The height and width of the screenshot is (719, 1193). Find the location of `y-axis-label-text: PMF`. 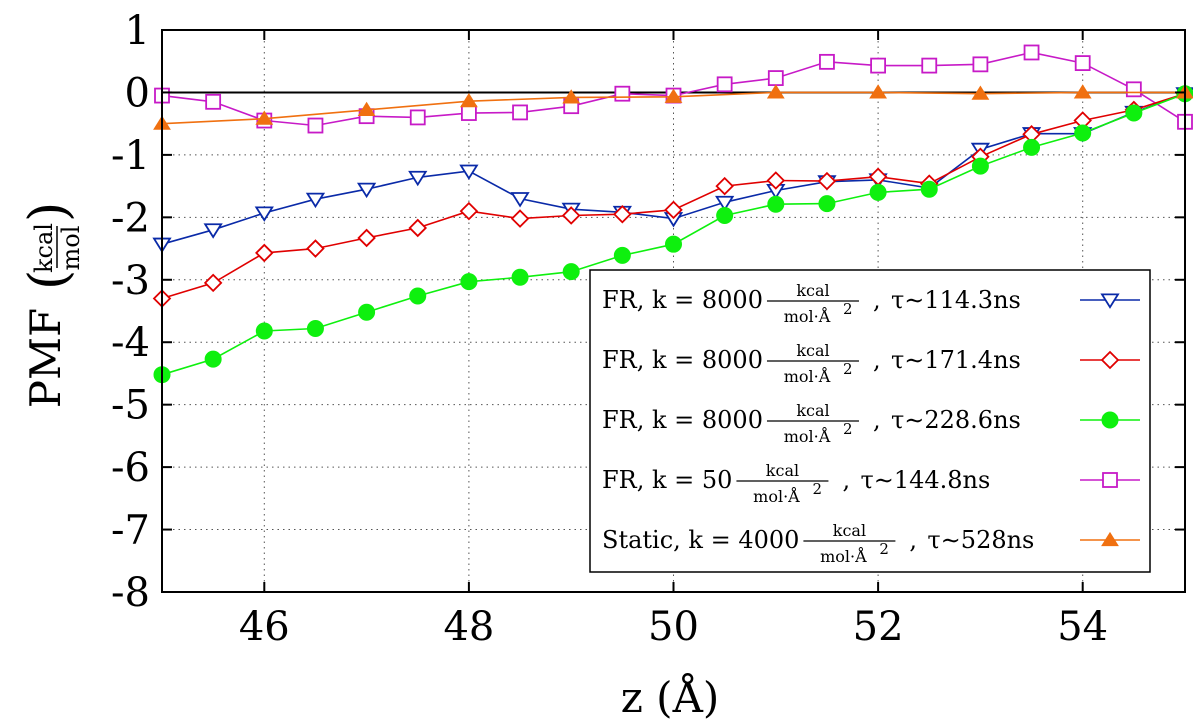

y-axis-label-text: PMF is located at coordinates (45, 358).